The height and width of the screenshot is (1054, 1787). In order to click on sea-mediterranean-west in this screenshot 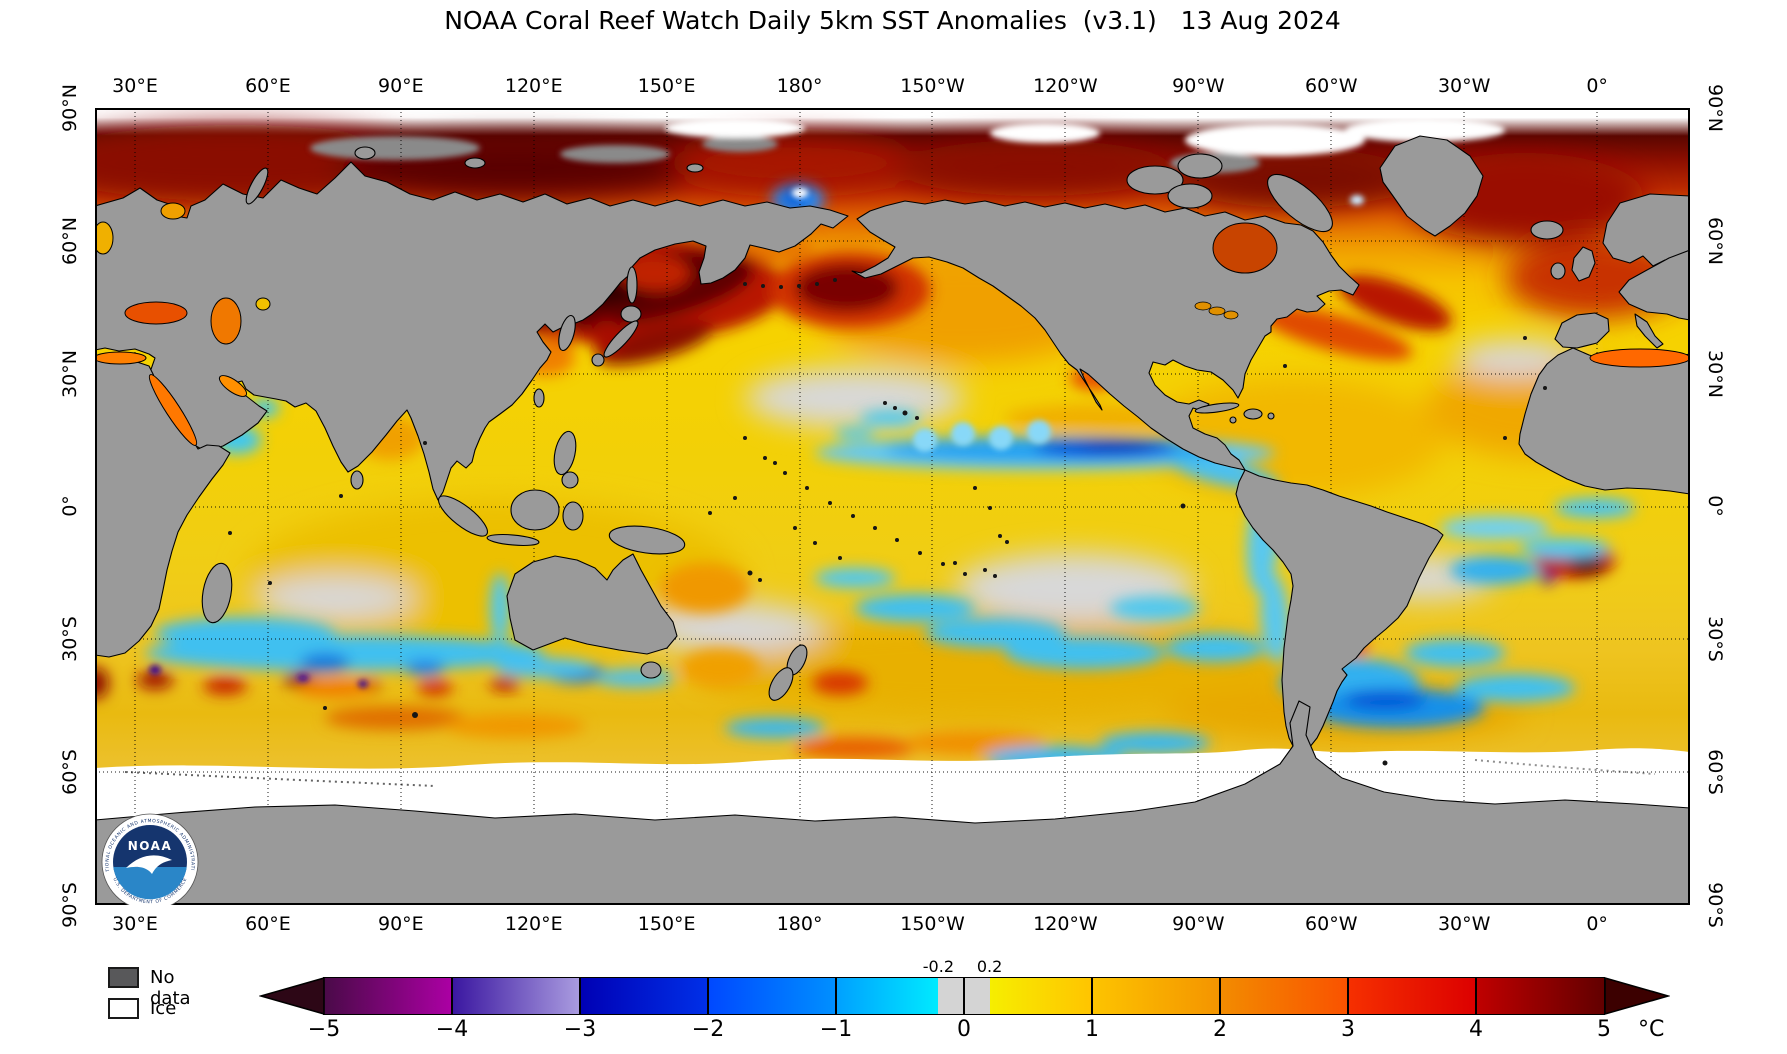, I will do `click(1639, 358)`.